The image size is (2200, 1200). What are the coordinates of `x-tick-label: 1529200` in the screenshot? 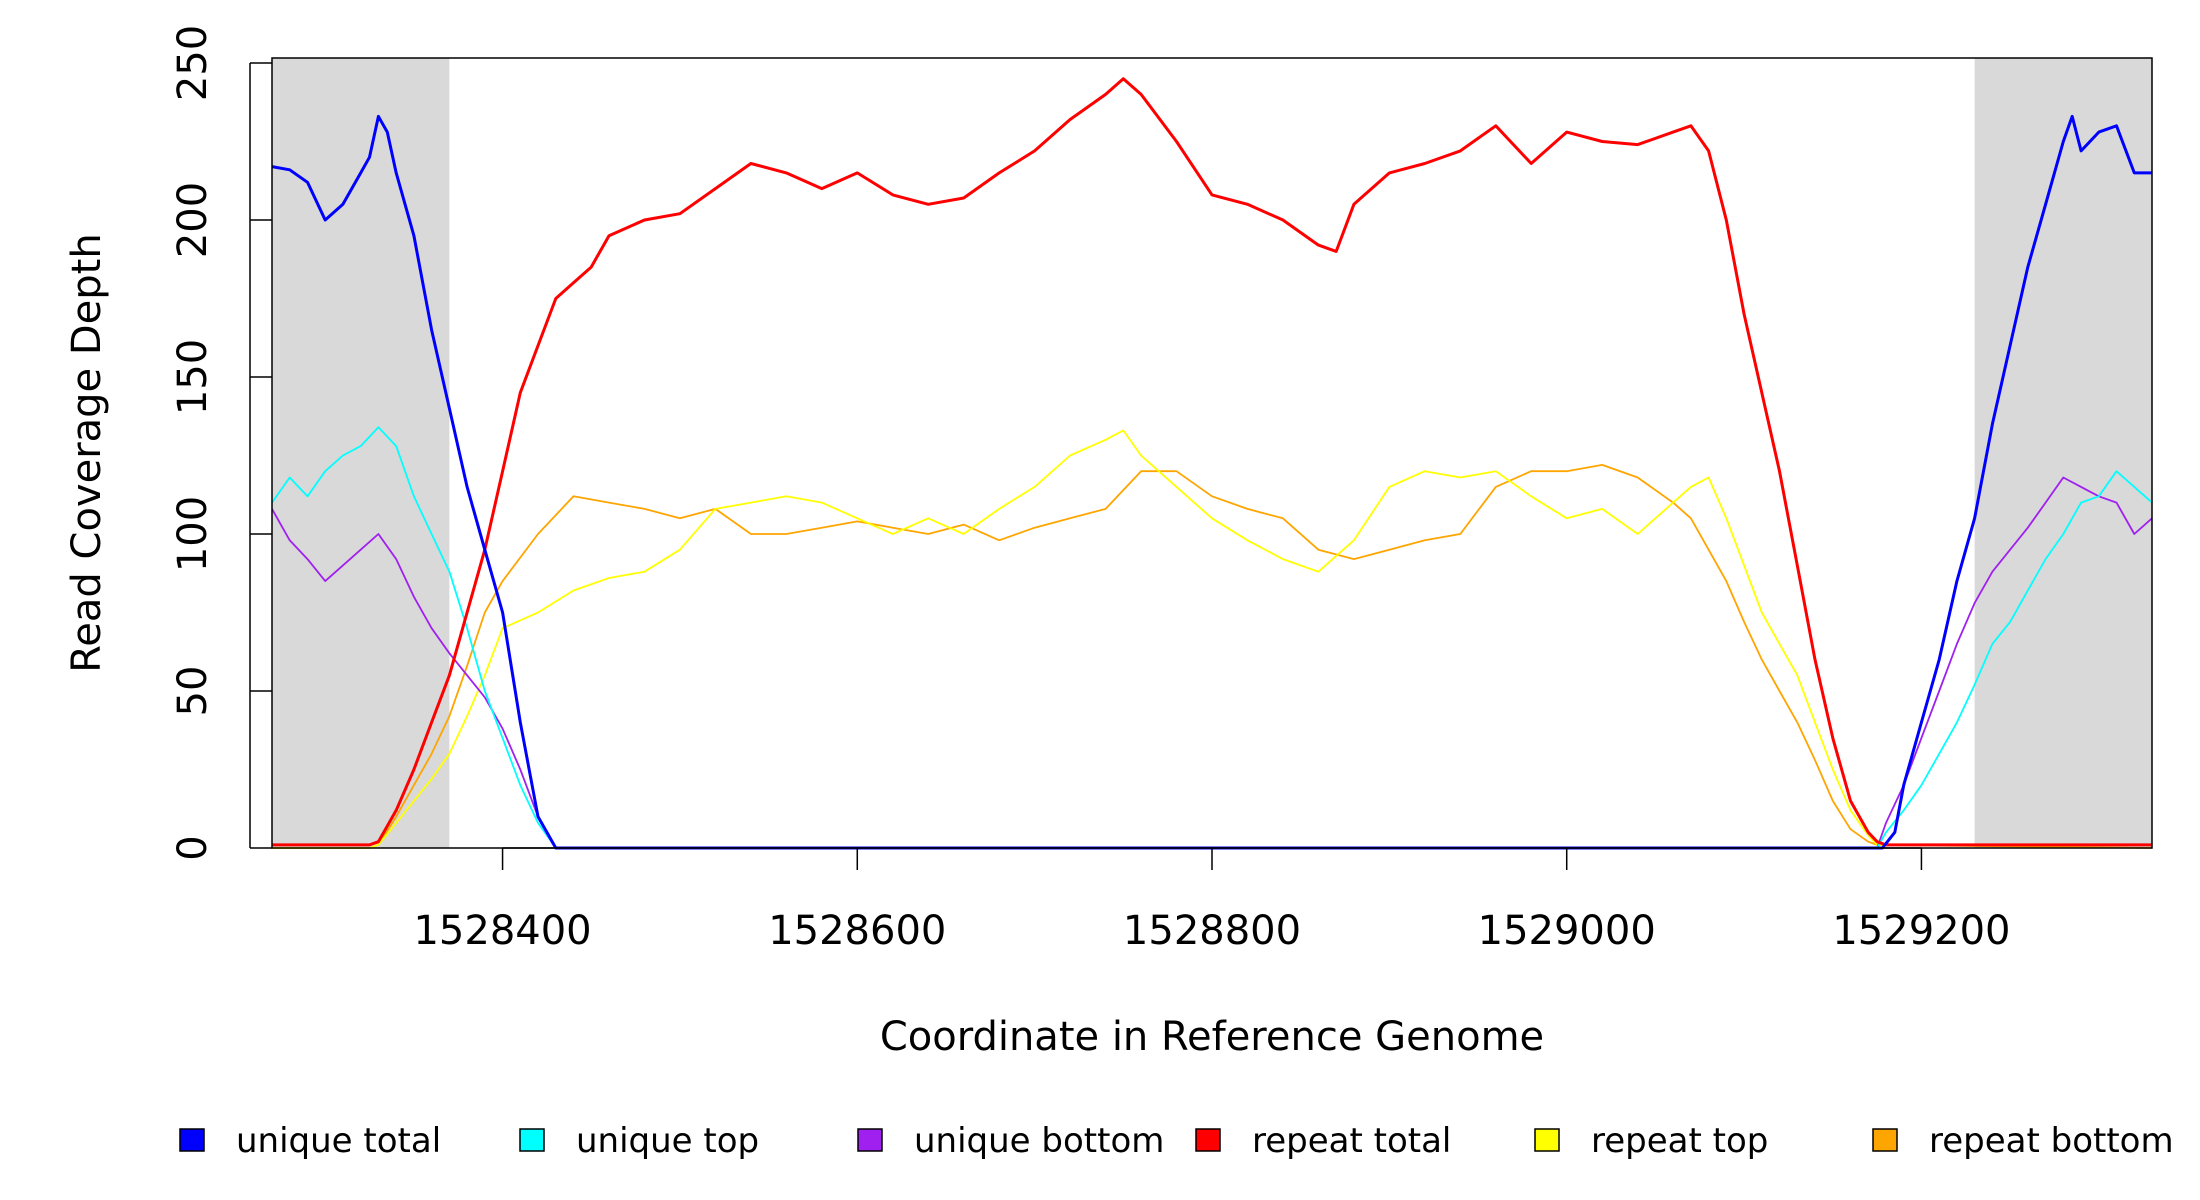 It's located at (1921, 931).